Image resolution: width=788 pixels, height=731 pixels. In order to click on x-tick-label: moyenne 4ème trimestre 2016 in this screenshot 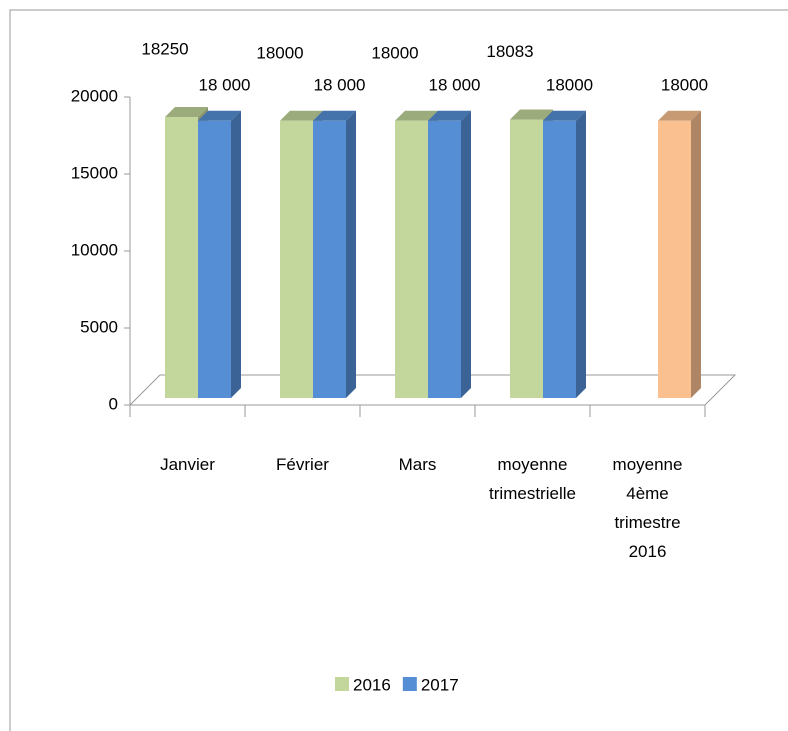, I will do `click(647, 508)`.